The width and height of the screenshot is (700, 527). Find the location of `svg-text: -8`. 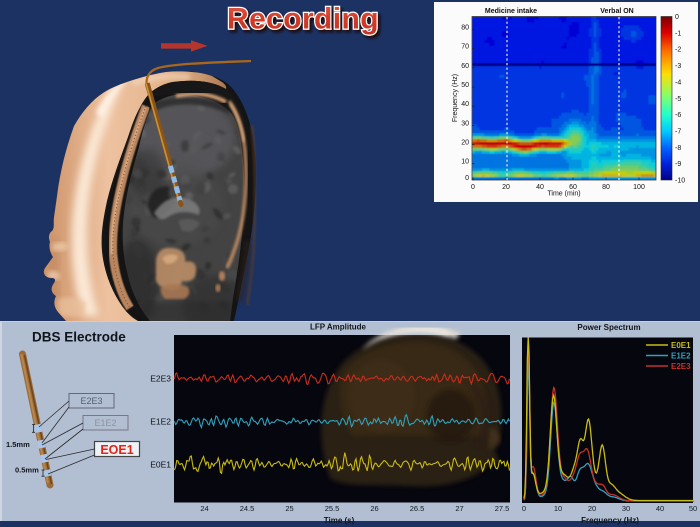

svg-text: -8 is located at coordinates (678, 148).